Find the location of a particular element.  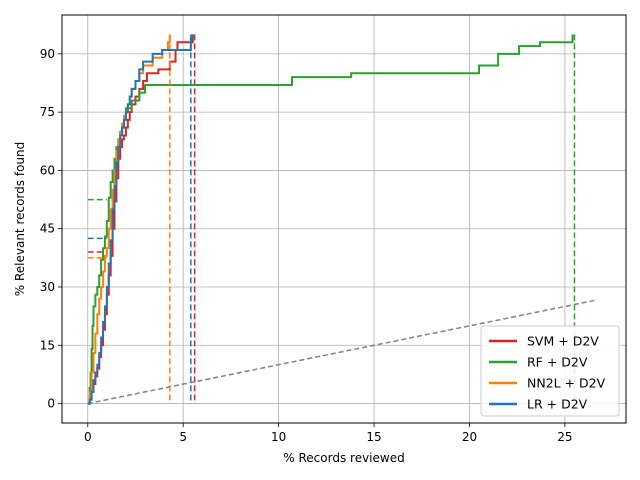

x-axis-label: % Records reviewed is located at coordinates (343, 458).